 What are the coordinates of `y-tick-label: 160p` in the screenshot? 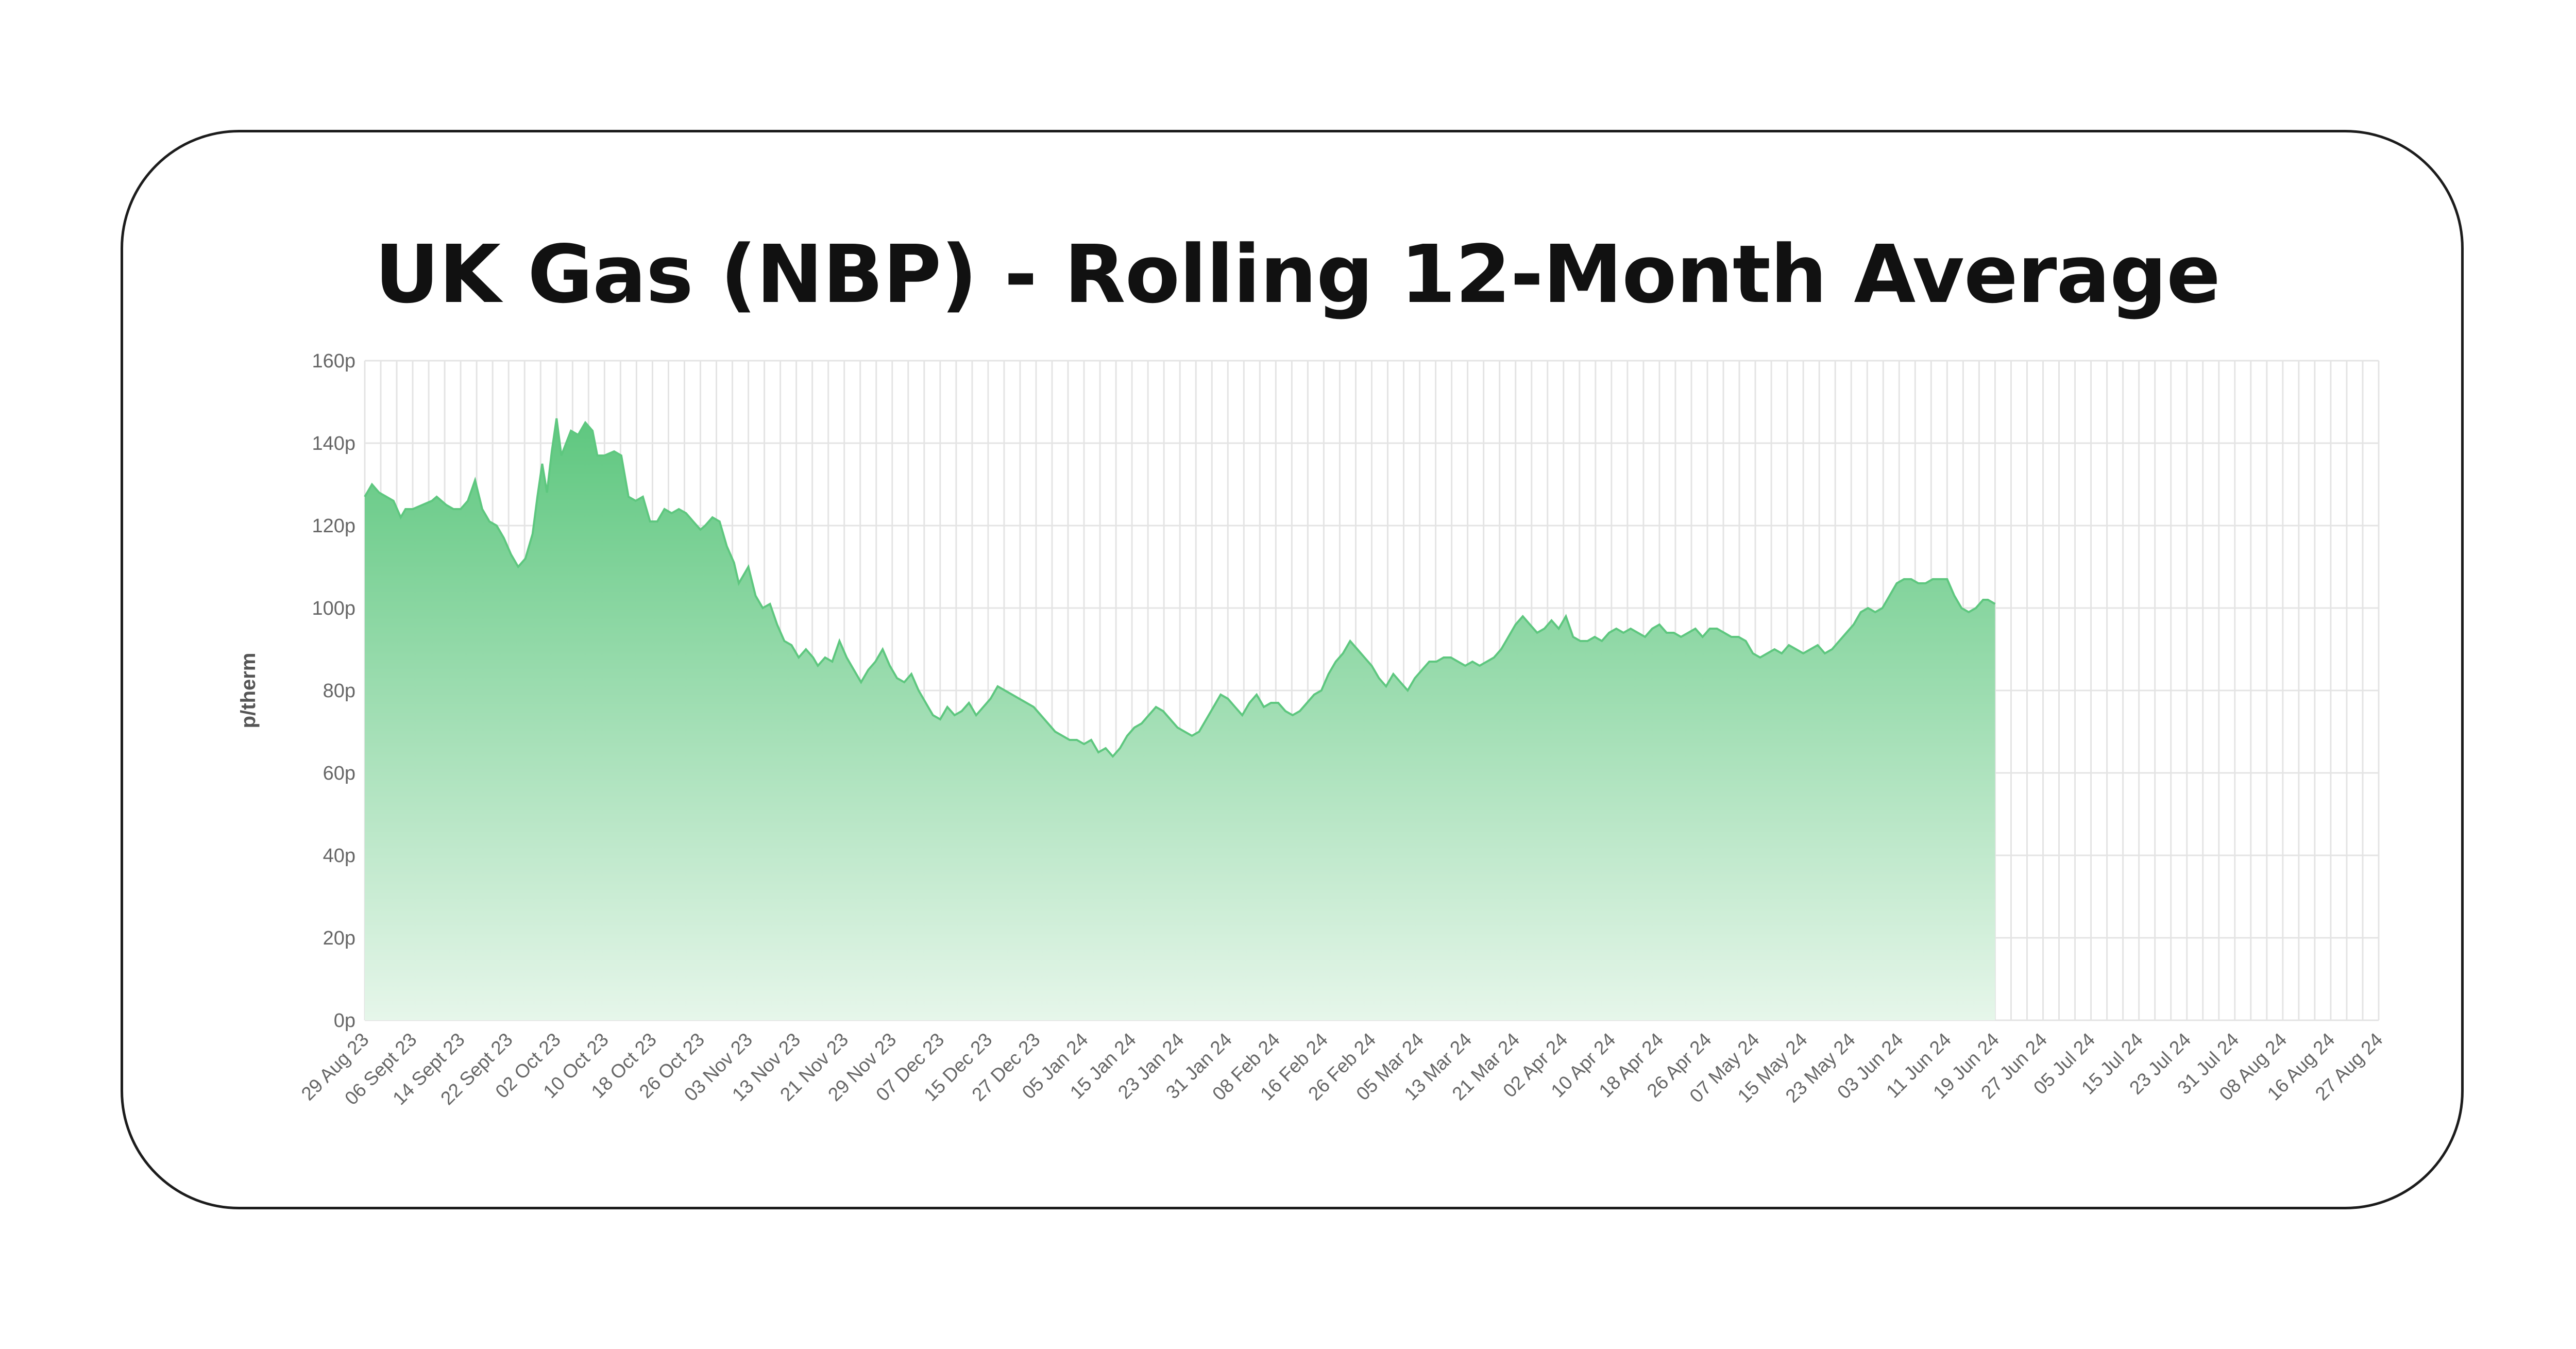 It's located at (333, 361).